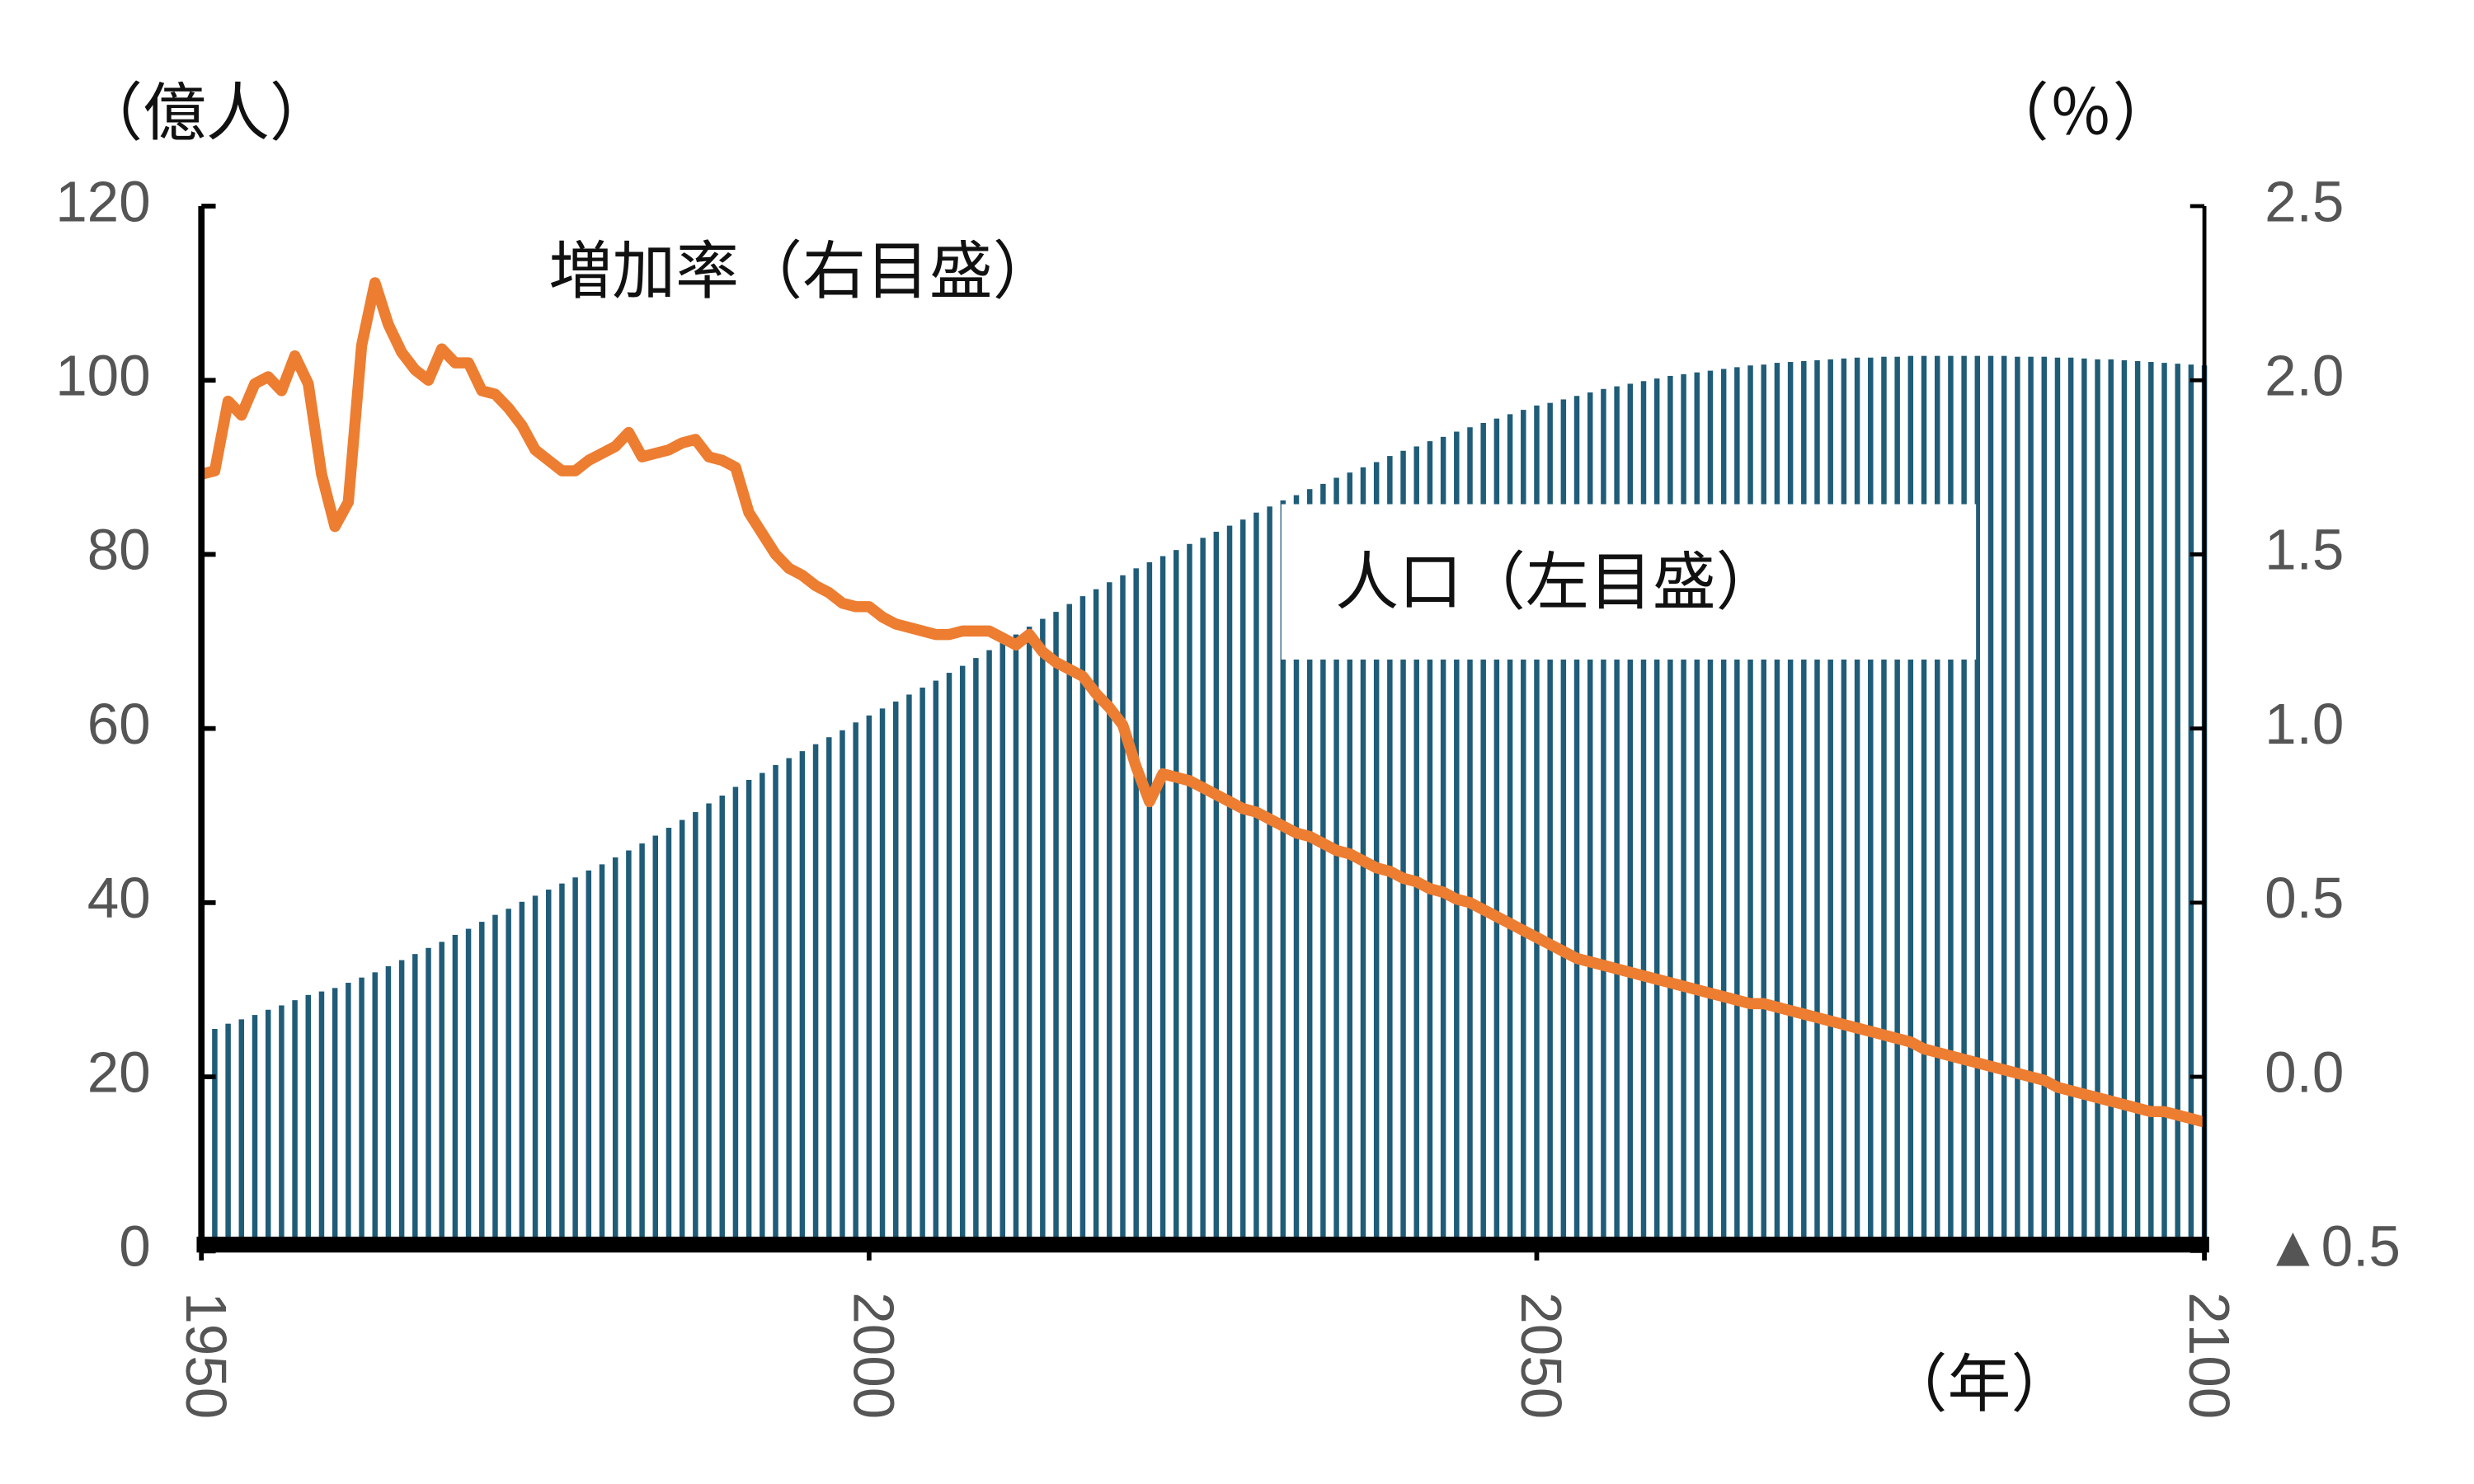 This screenshot has width=2474, height=1484. I want to click on y2-tick-label: 1.5, so click(2304, 550).